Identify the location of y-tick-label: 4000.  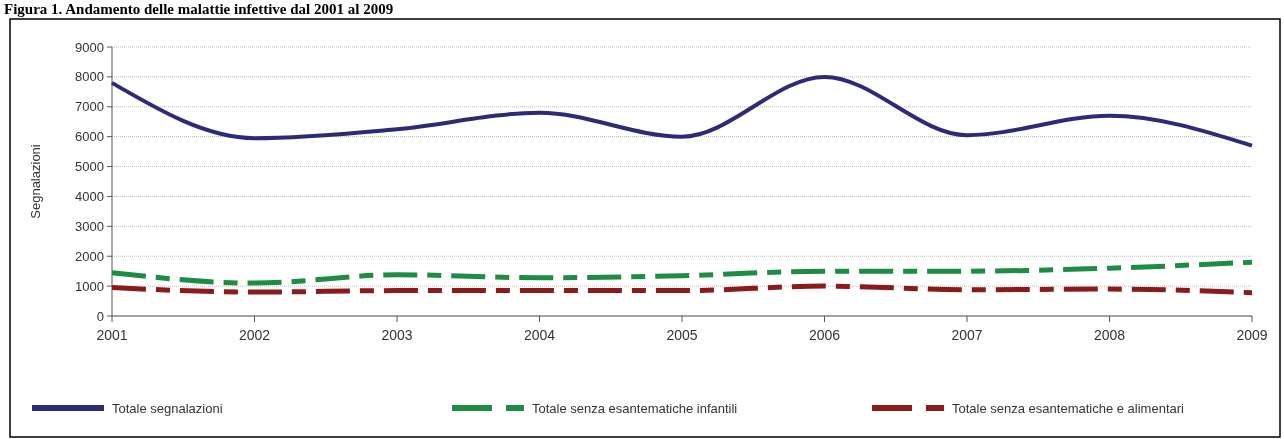
(89, 196).